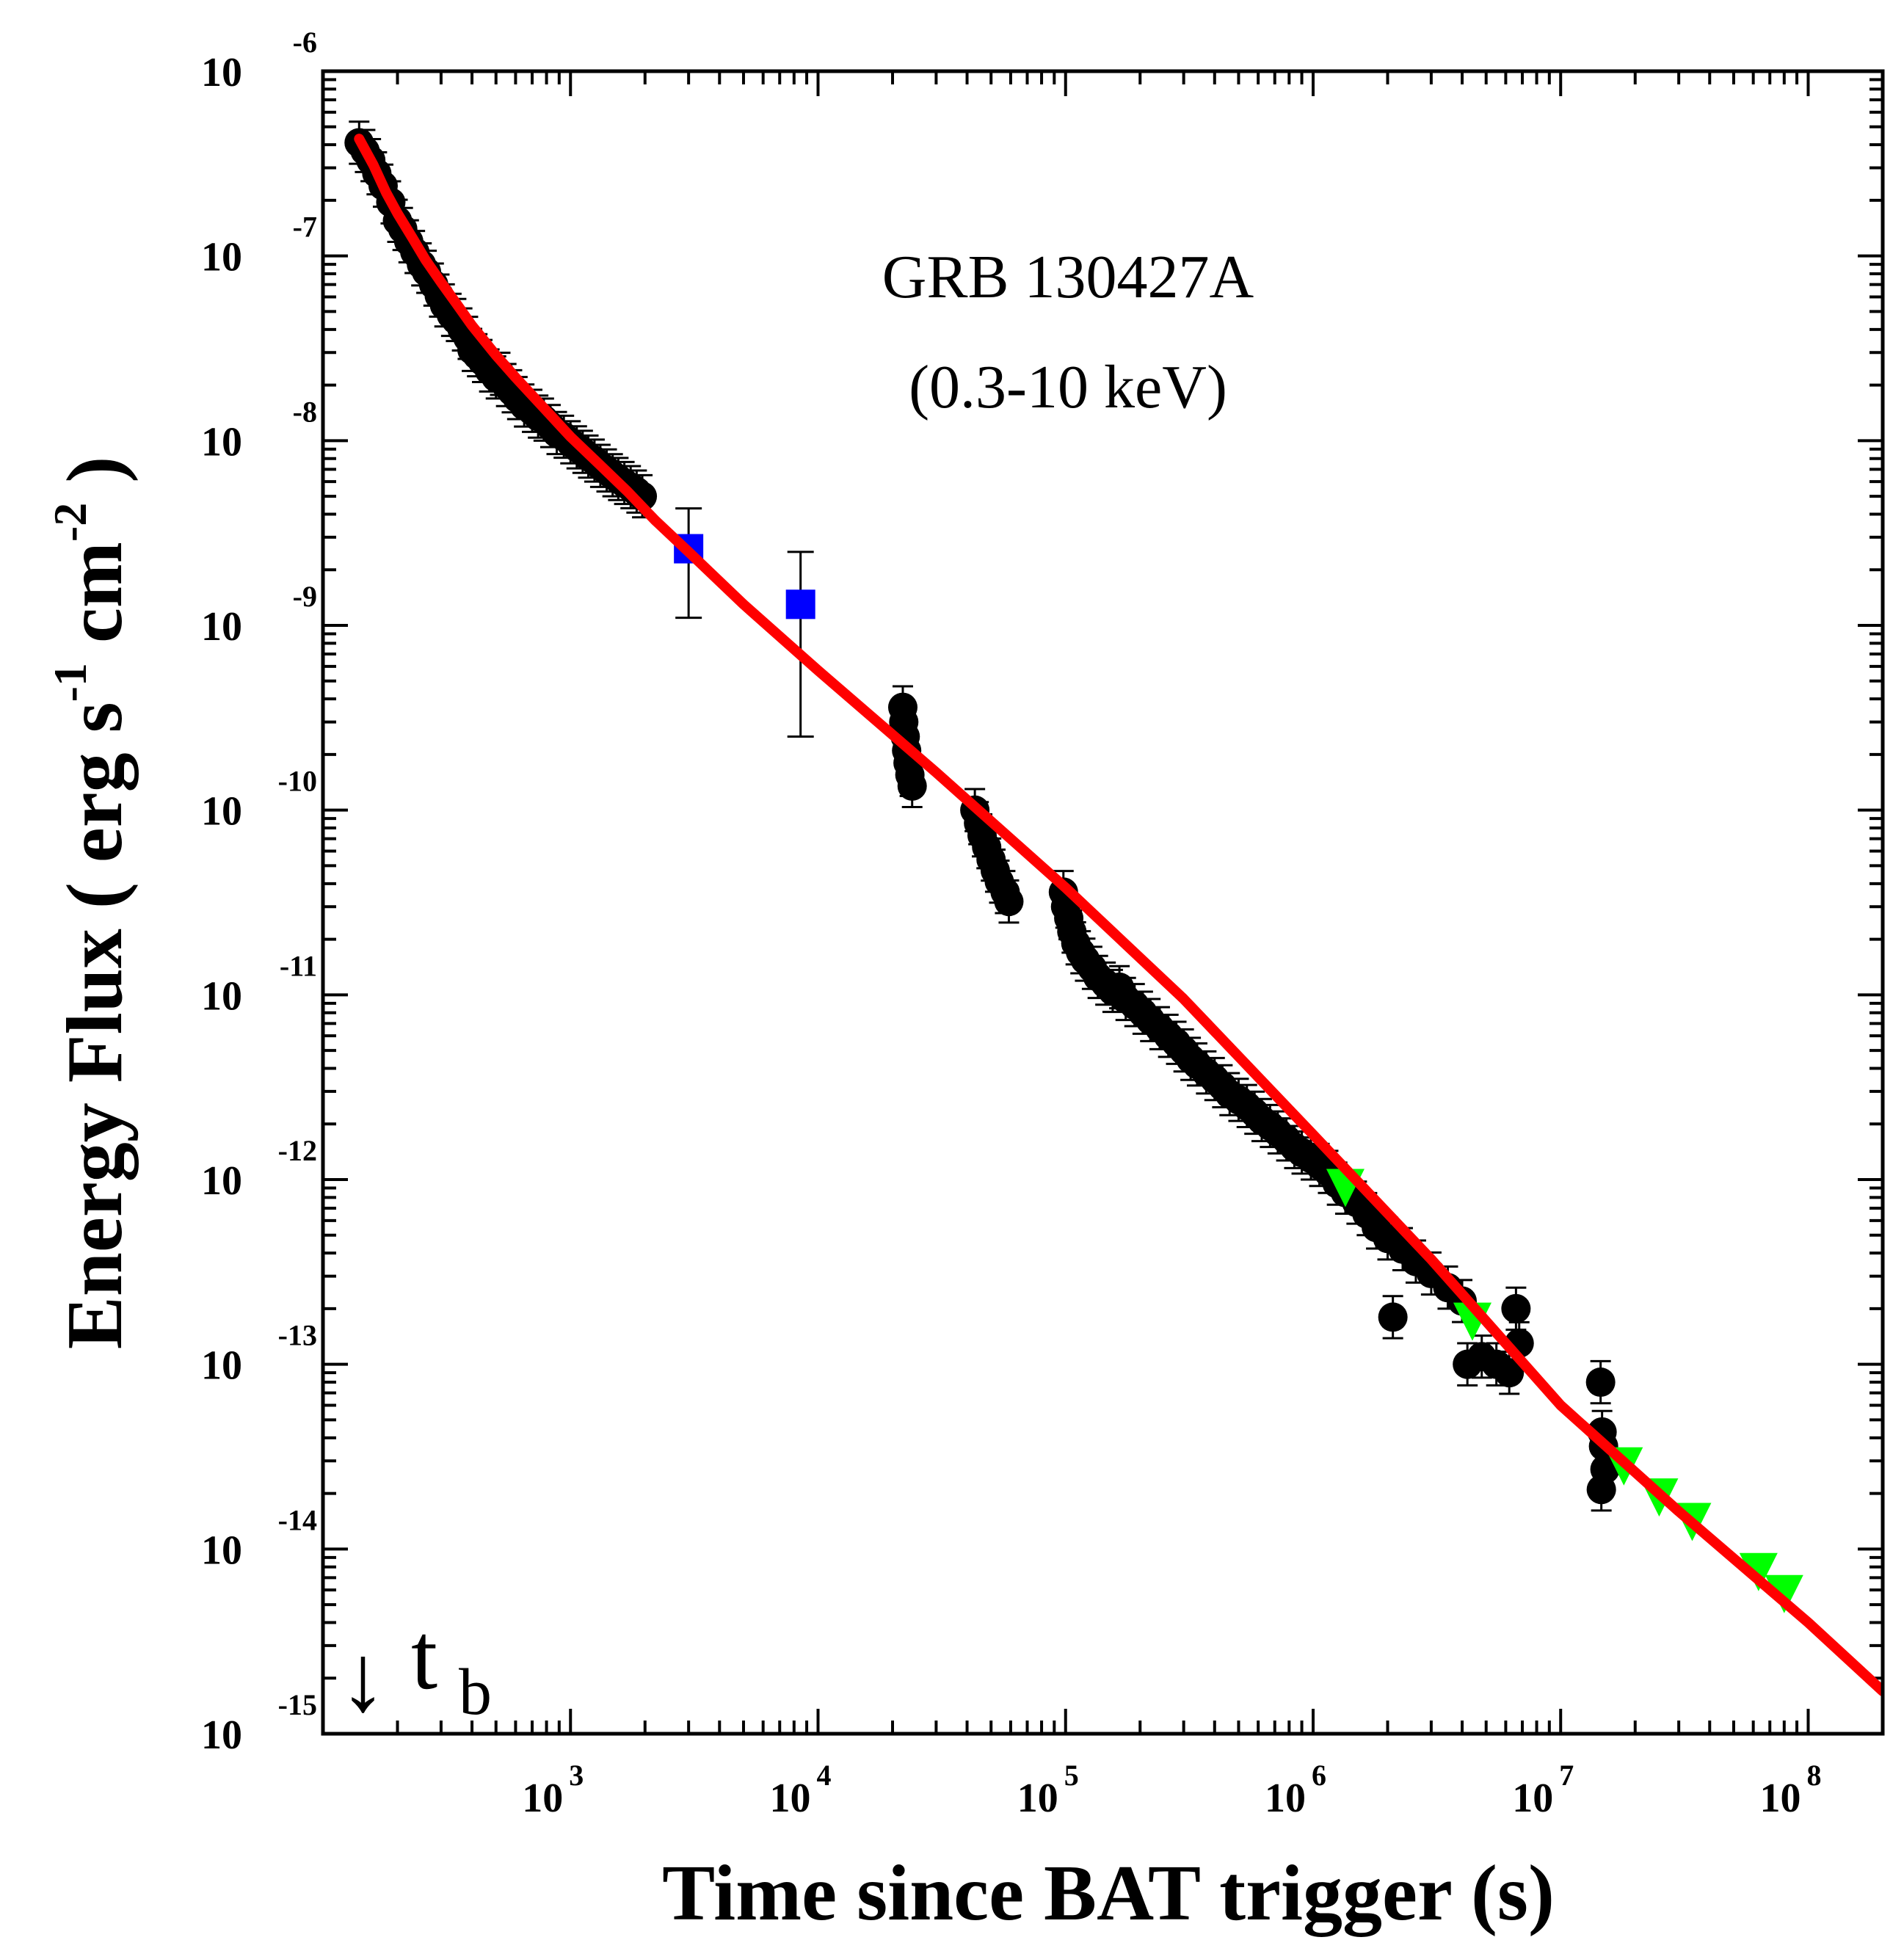 This screenshot has height=1940, width=1904. I want to click on y-tick-label-exp: -8, so click(305, 411).